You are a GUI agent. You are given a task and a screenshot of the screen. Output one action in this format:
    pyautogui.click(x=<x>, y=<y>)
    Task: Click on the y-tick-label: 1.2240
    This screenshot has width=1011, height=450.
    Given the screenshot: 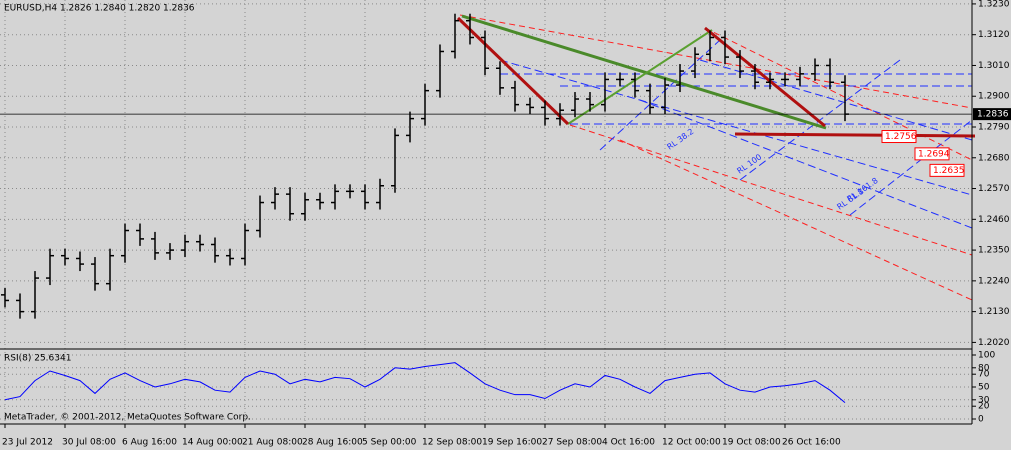 What is the action you would take?
    pyautogui.click(x=994, y=281)
    